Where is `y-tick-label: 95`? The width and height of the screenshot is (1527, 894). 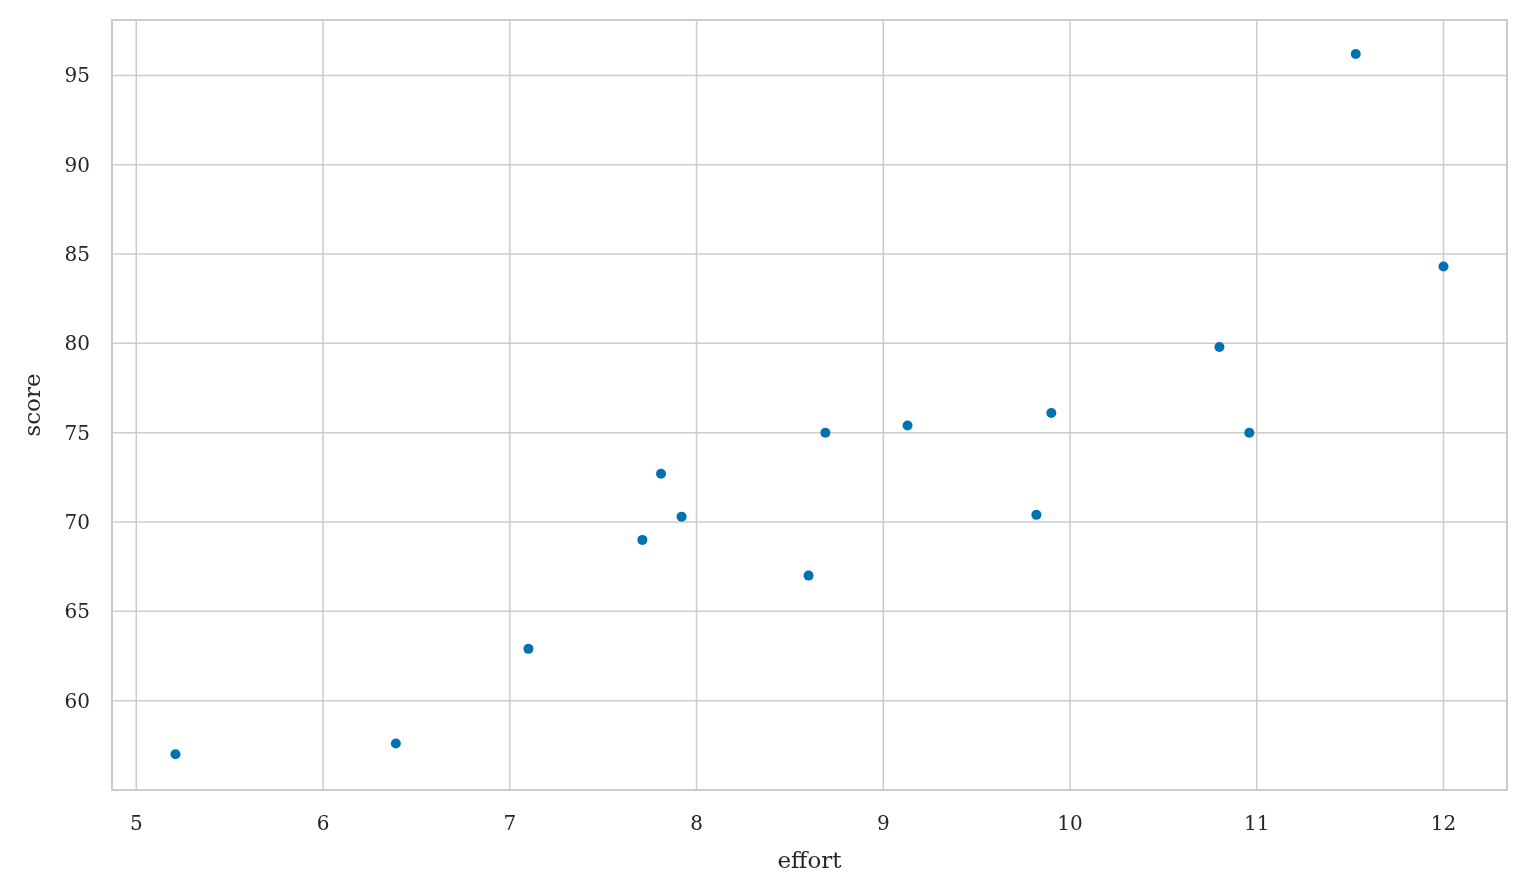 y-tick-label: 95 is located at coordinates (77, 75).